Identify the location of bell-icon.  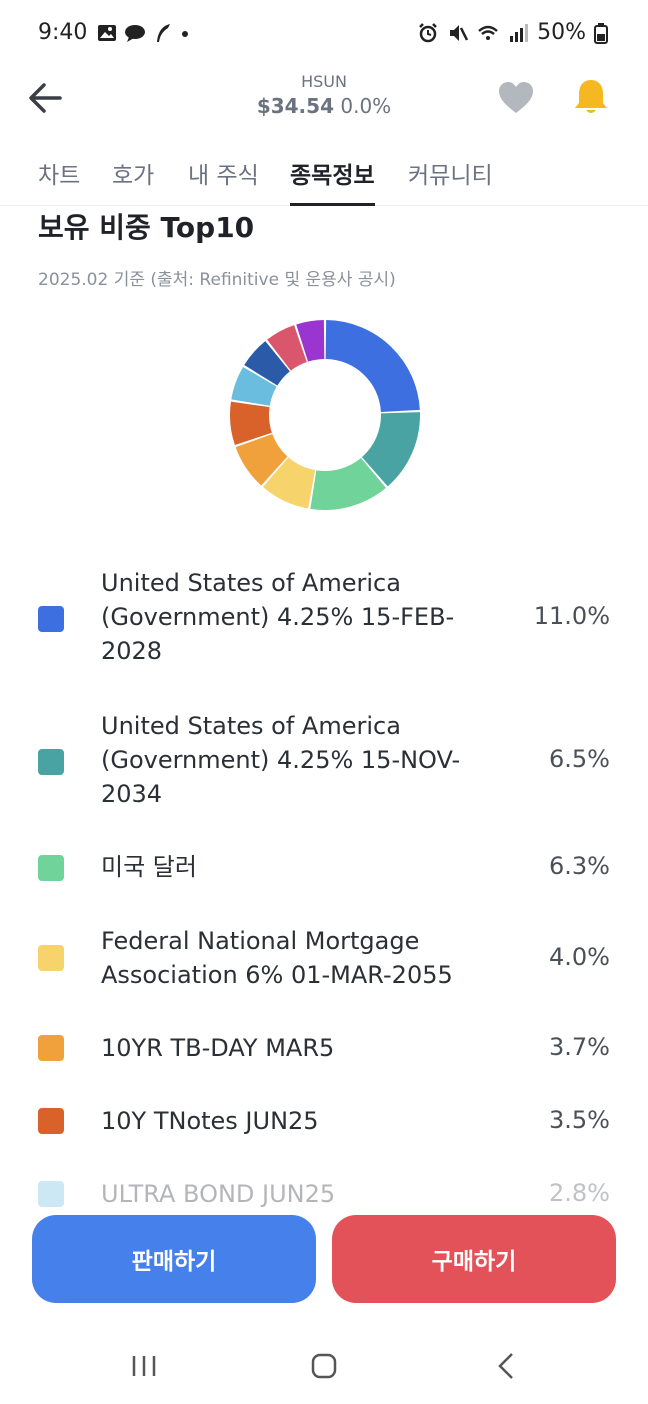
(591, 97).